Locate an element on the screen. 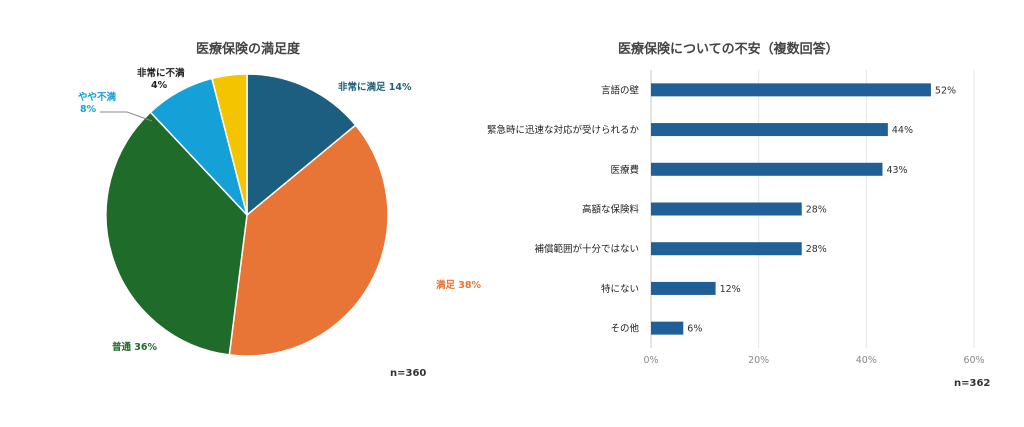 The width and height of the screenshot is (1024, 427). pie-label-5-value: 4% is located at coordinates (159, 85).